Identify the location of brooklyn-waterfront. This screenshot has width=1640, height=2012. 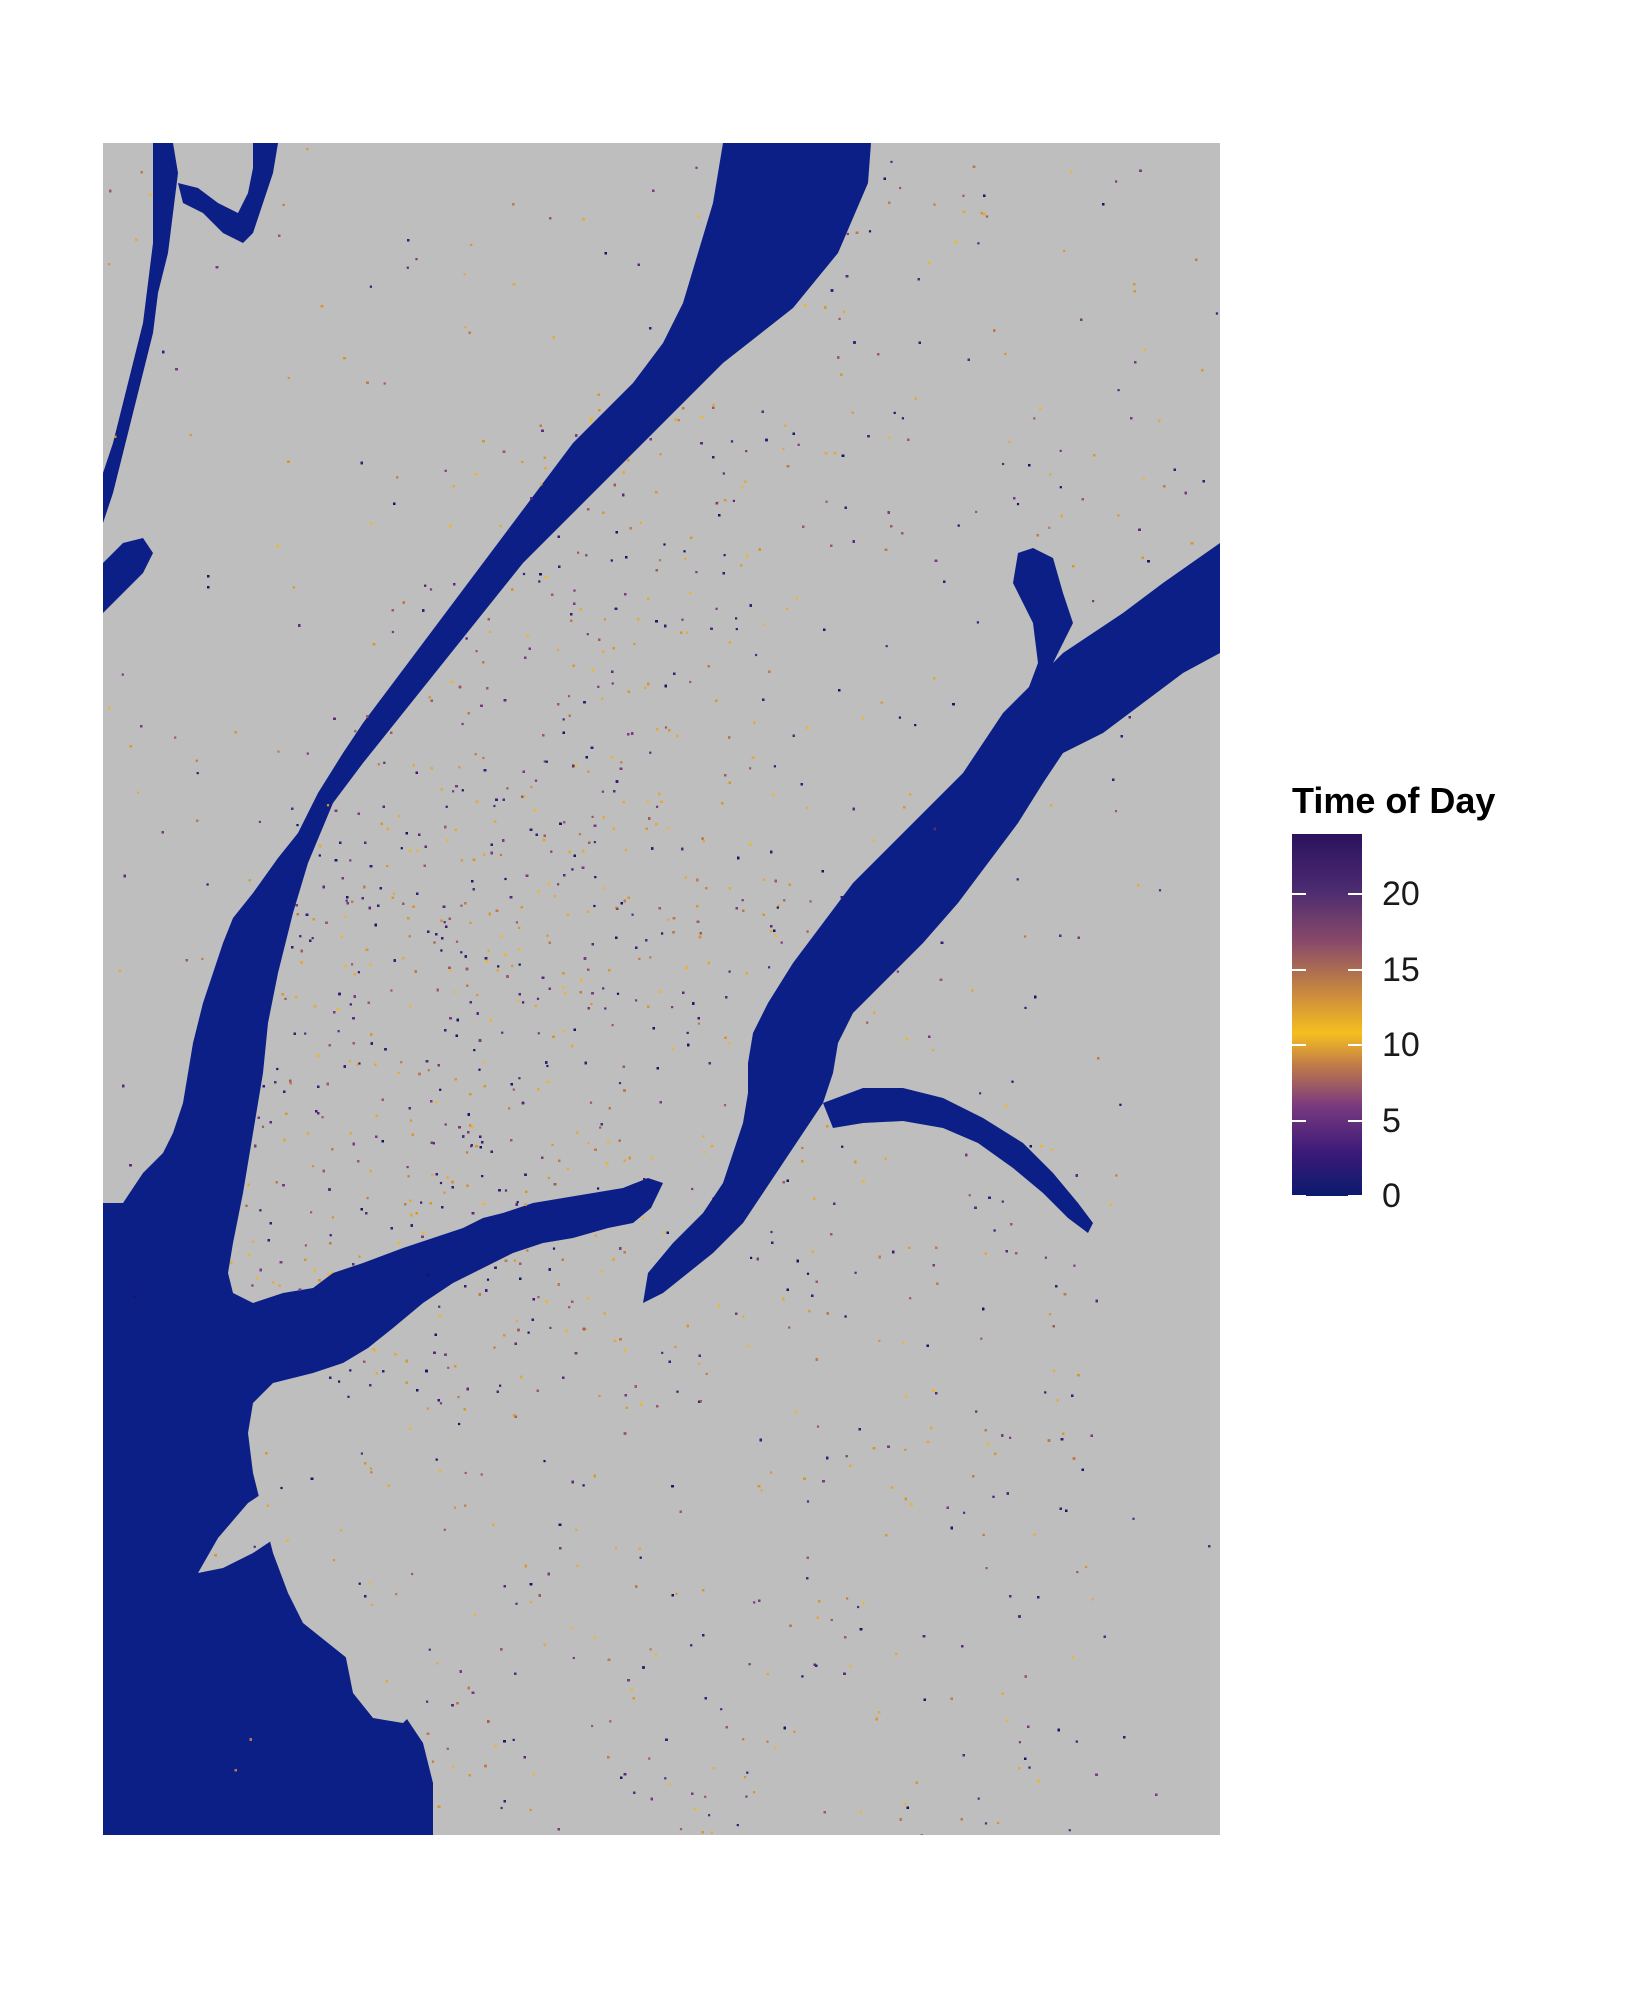
(390, 1668).